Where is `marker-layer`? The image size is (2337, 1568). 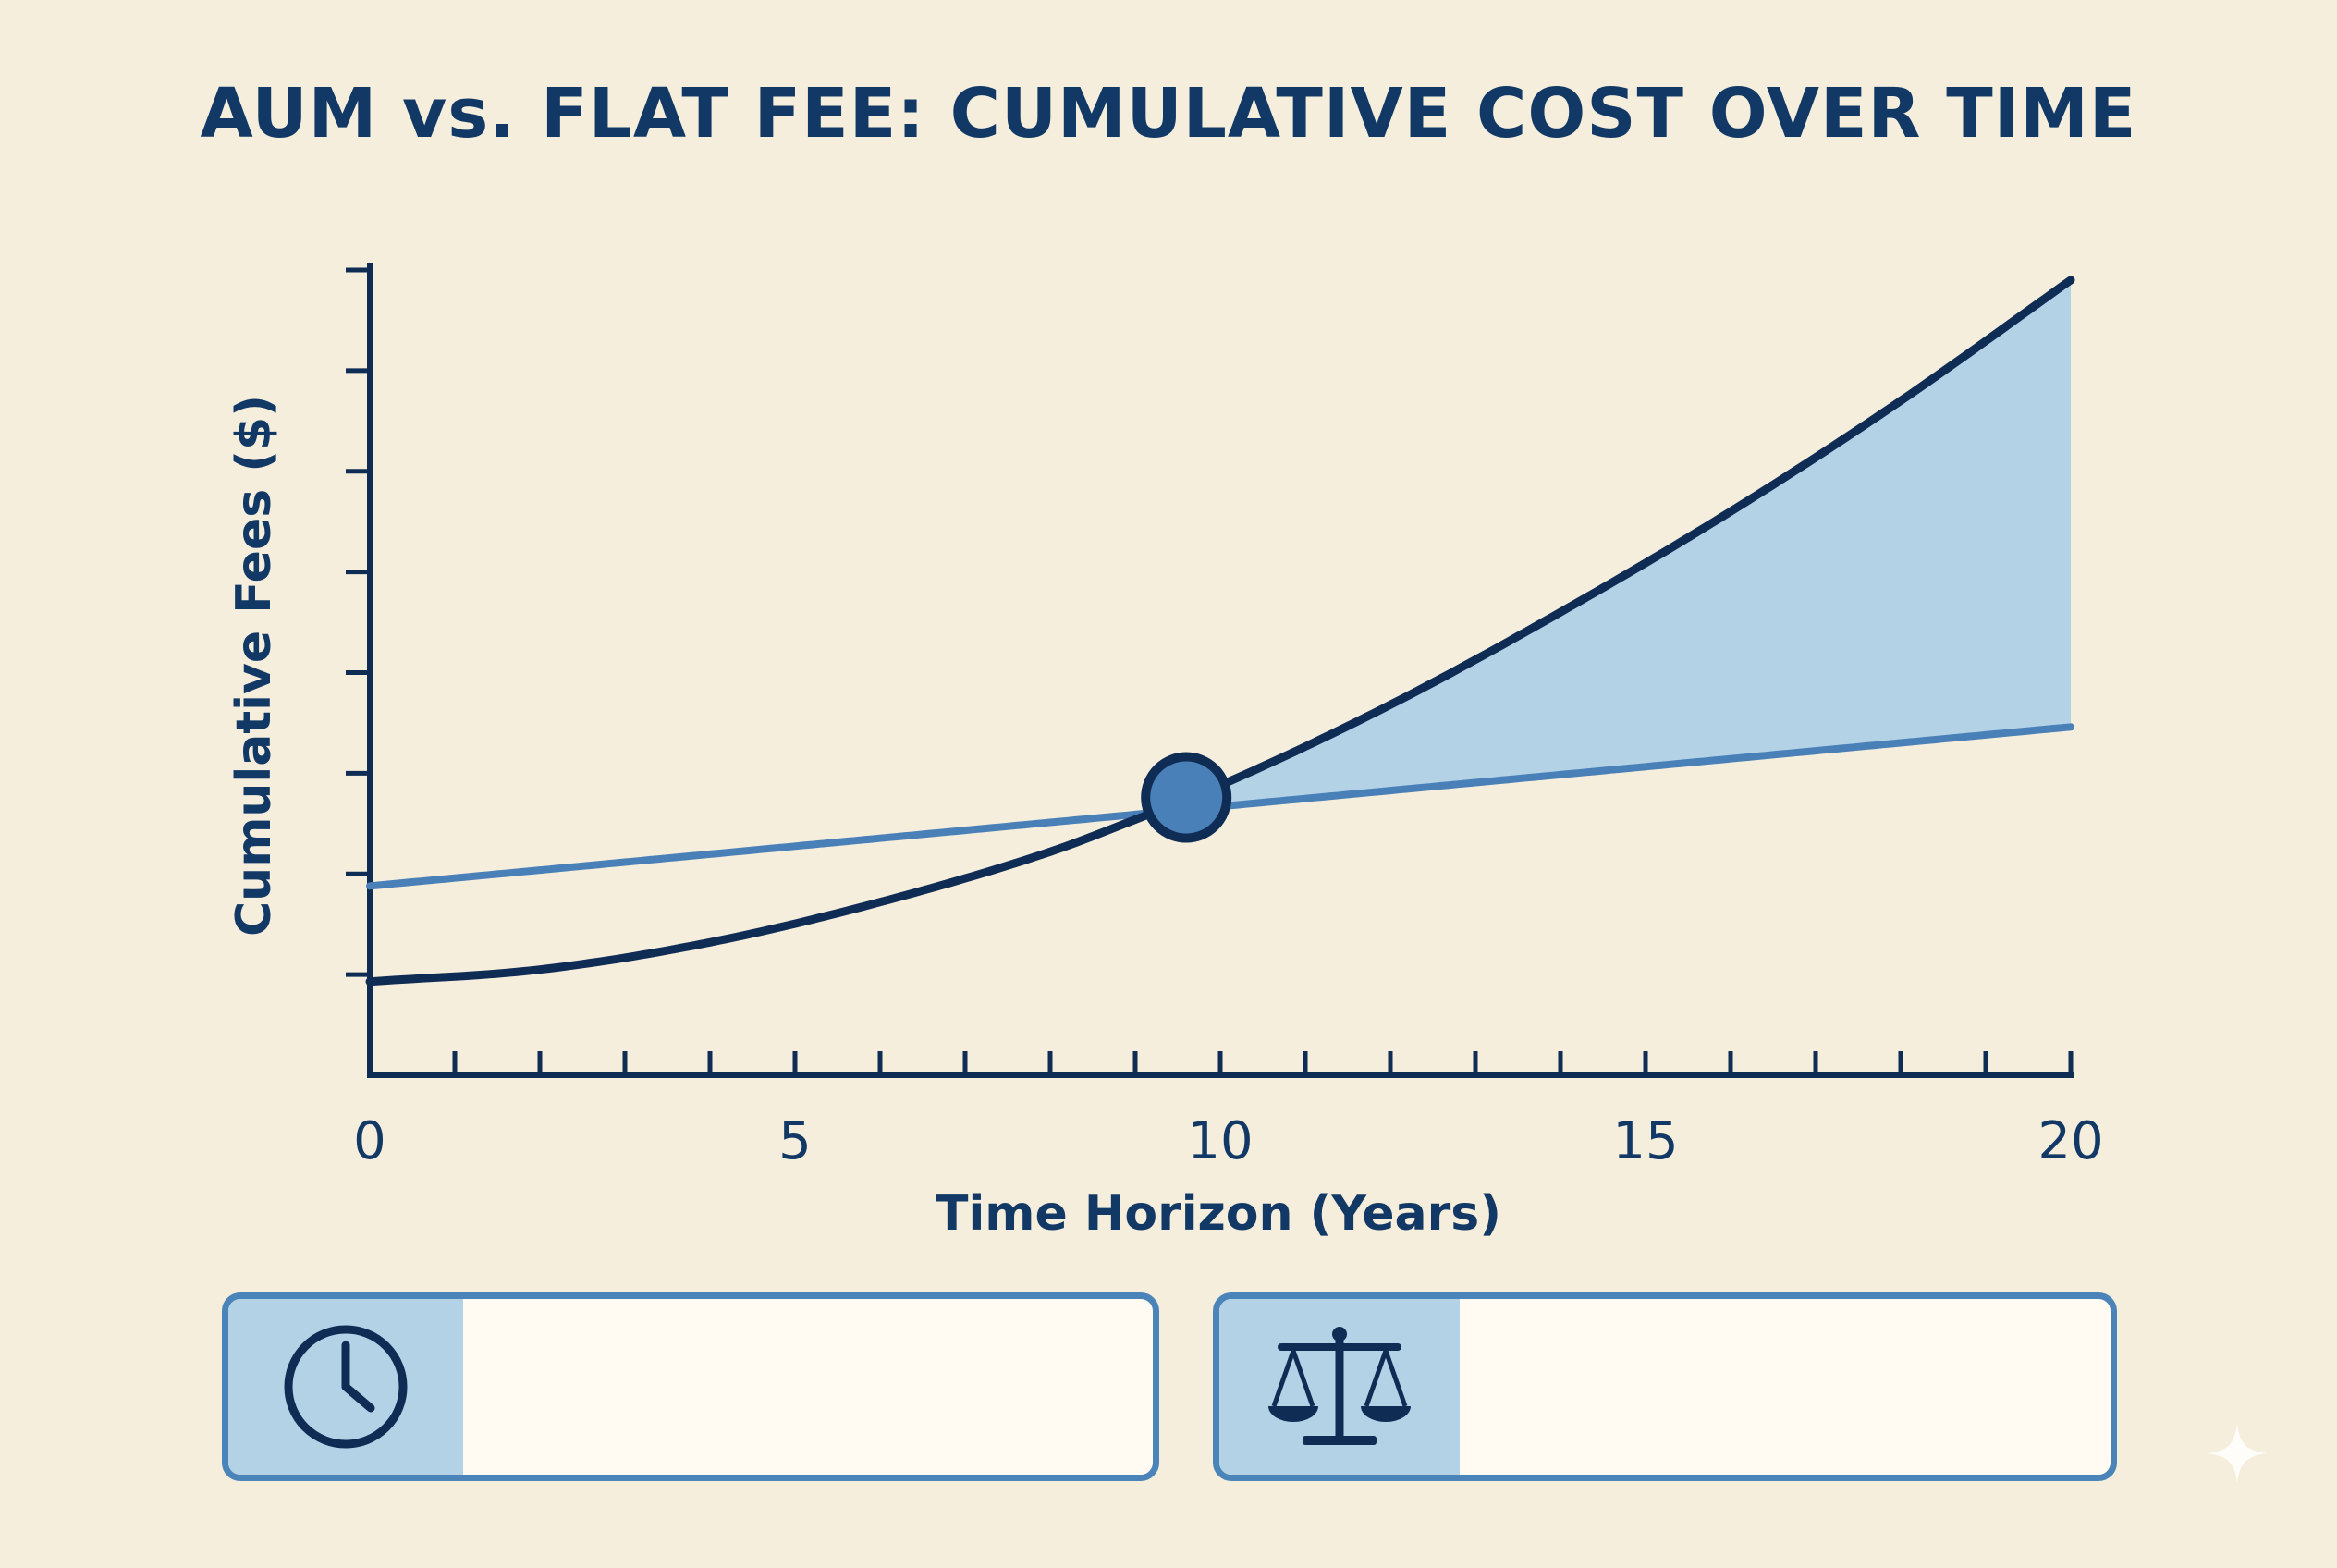
marker-layer is located at coordinates (1186, 798).